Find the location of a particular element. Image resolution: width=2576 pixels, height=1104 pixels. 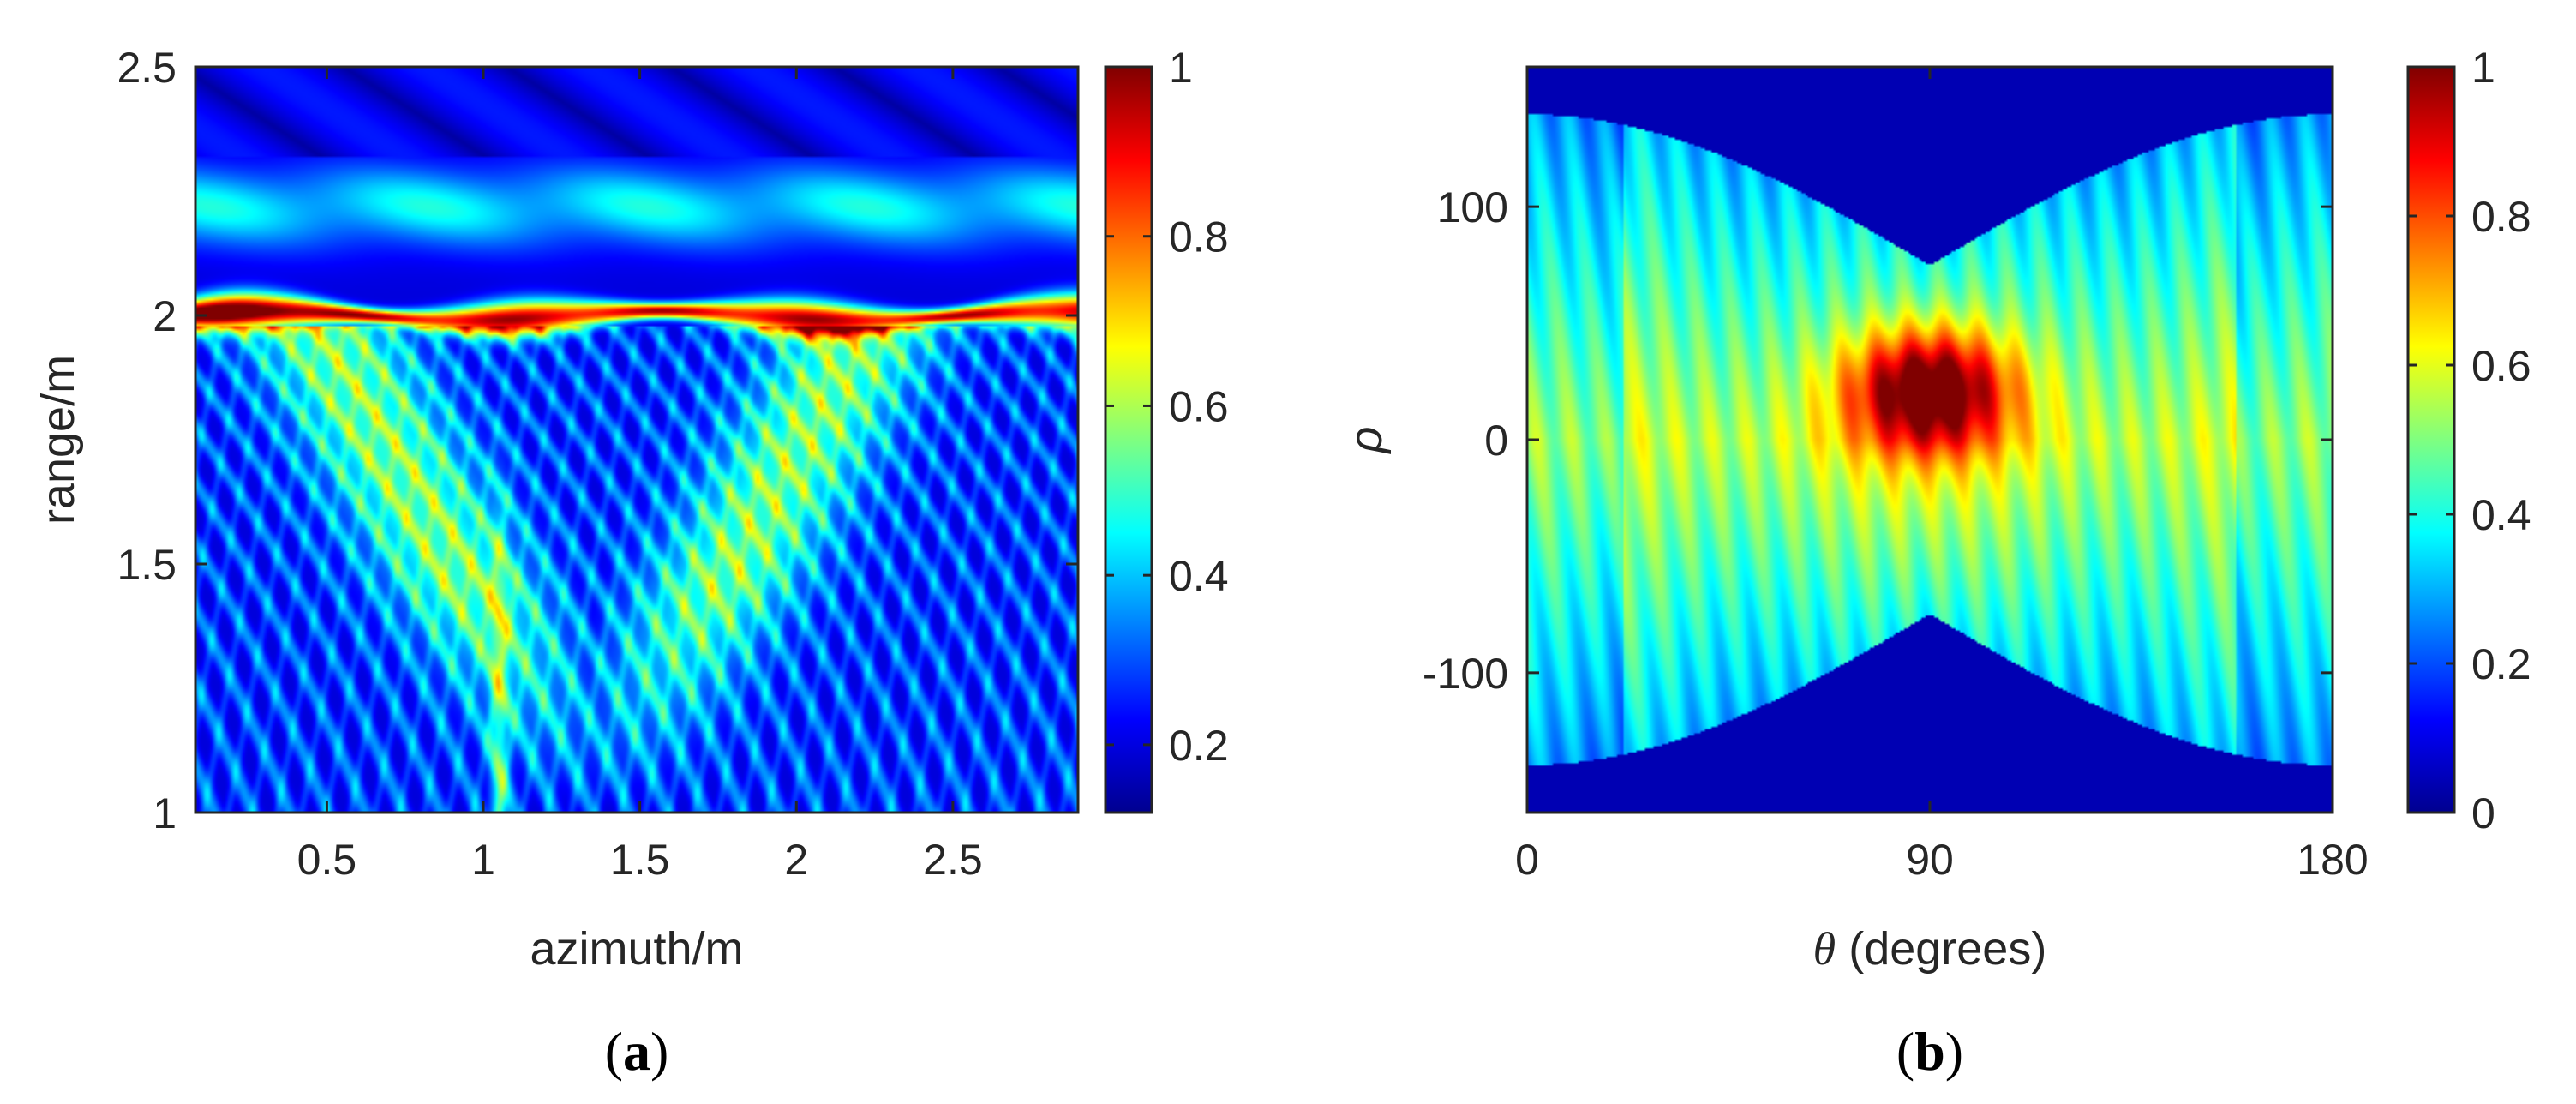

panel-b-colorbar-ticks: 0 0.2 0.4 0.6 0.8 1 is located at coordinates (2469, 441).